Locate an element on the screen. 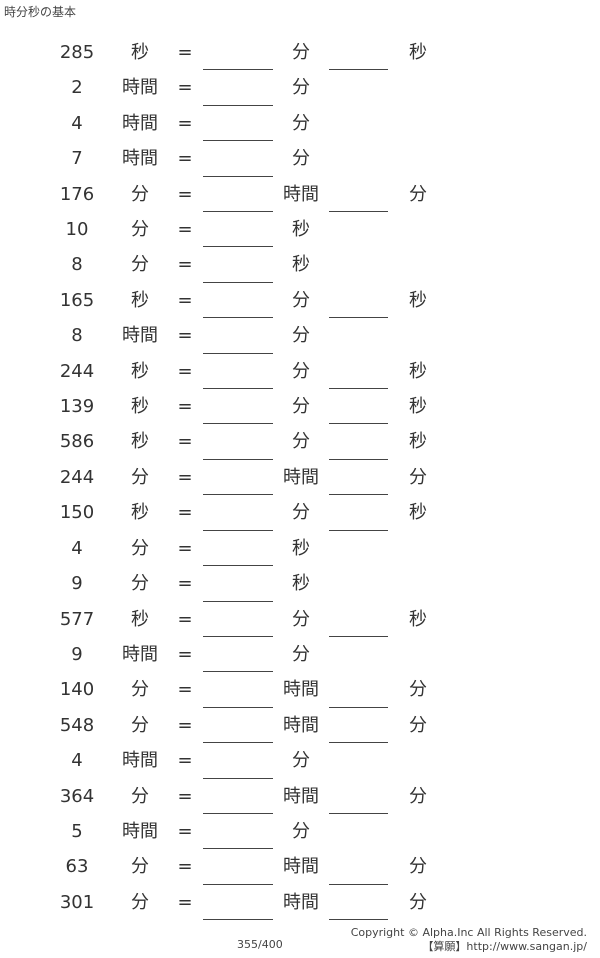 The width and height of the screenshot is (600, 958). problem-row: 8 分 = 秒 is located at coordinates (300, 265).